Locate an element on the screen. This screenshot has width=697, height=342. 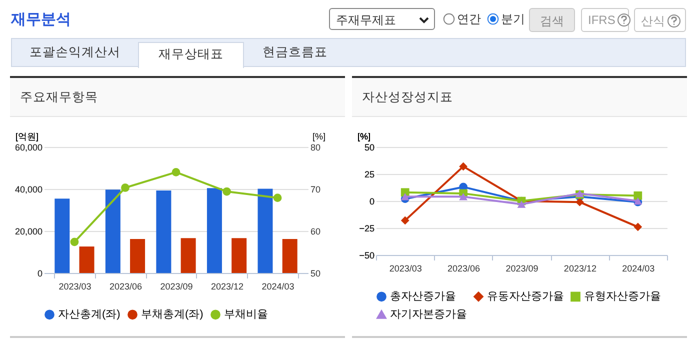
y-tick-label: 50 is located at coordinates (369, 147).